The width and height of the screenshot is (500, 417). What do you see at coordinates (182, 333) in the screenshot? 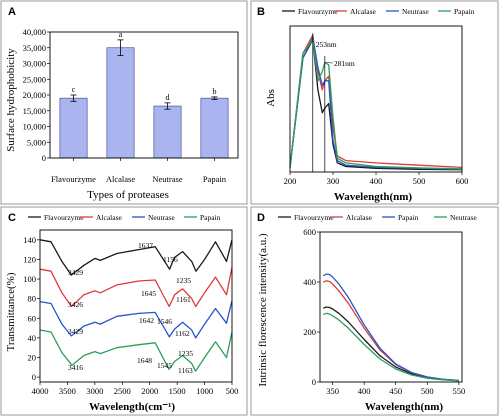
I see `peak-label: 1162` at bounding box center [182, 333].